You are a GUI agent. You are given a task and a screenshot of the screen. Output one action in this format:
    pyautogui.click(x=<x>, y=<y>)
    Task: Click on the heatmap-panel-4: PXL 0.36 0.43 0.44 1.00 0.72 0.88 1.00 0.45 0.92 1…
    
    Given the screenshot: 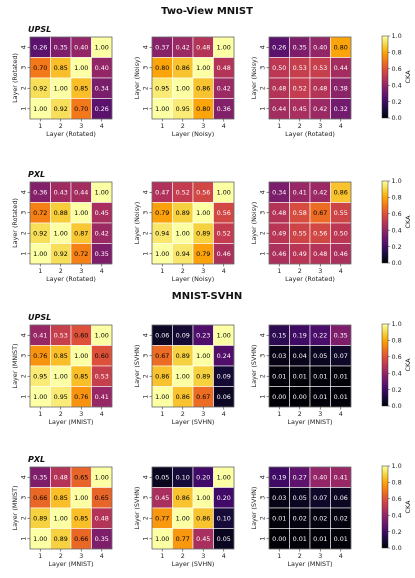 What is the action you would take?
    pyautogui.click(x=62, y=226)
    